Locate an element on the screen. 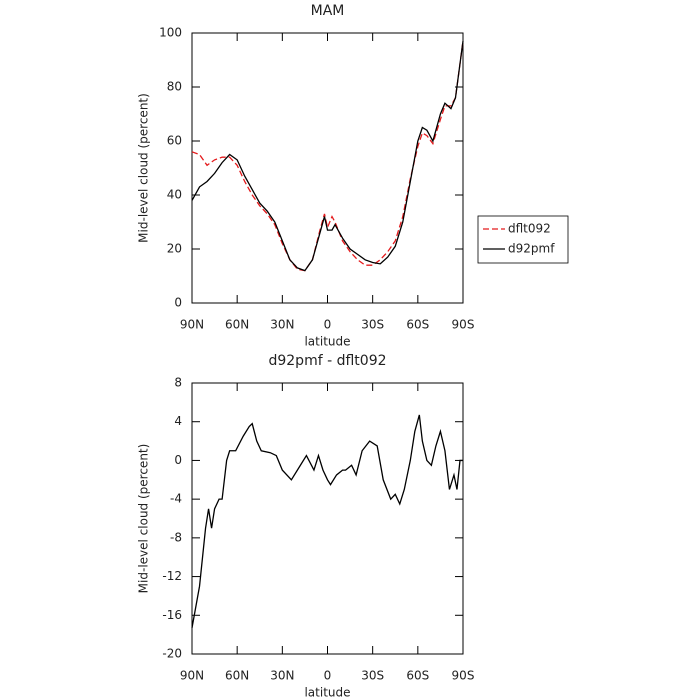 The width and height of the screenshot is (700, 700). y-tick-label: 60 is located at coordinates (174, 141).